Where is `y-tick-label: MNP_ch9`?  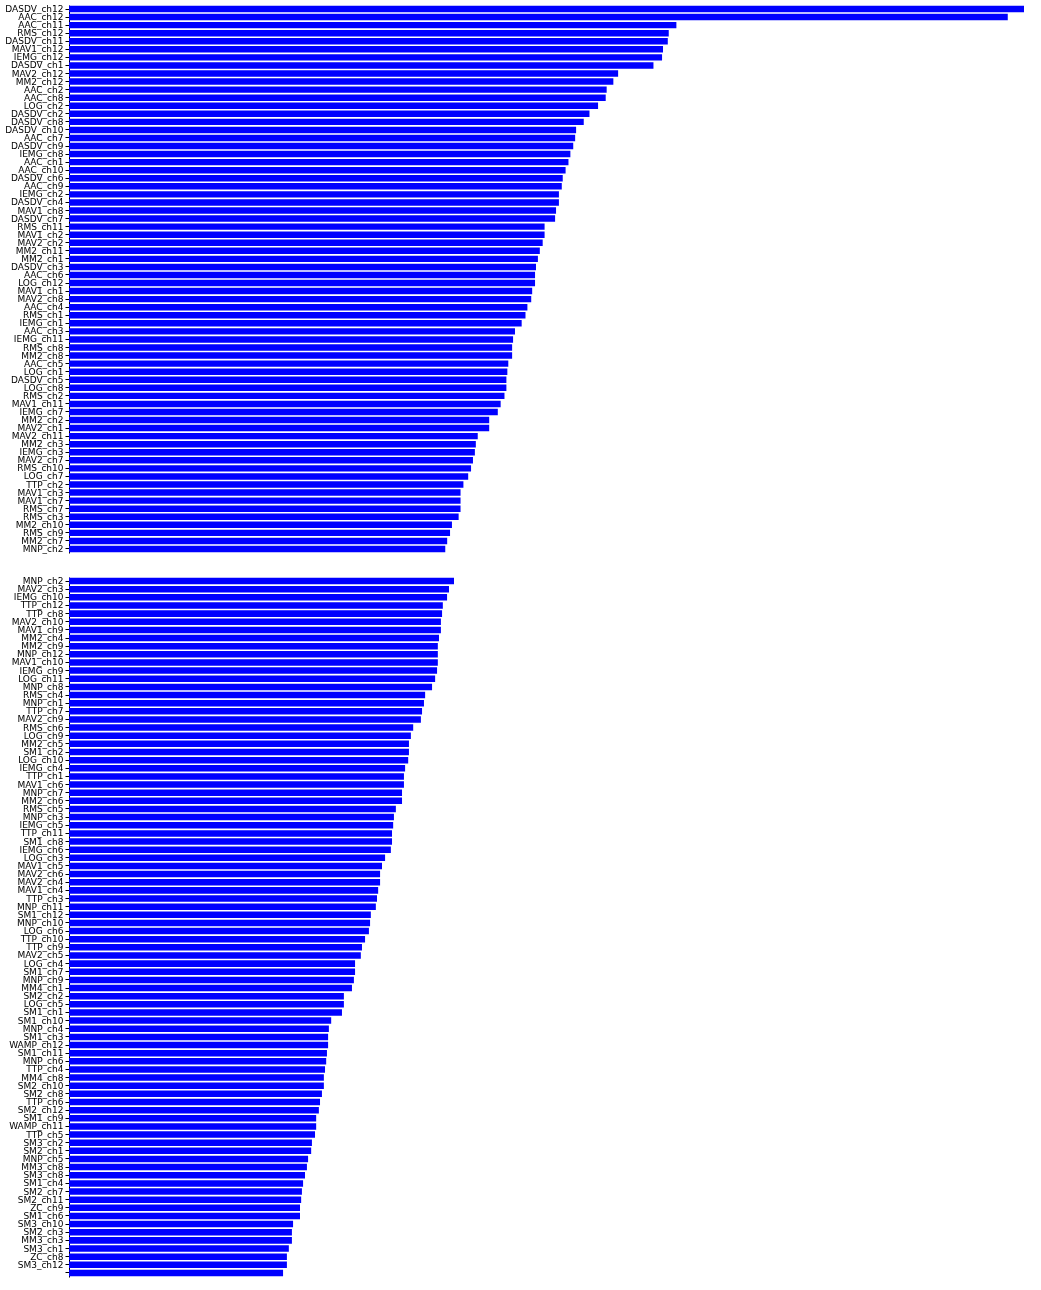
y-tick-label: MNP_ch9 is located at coordinates (43, 979).